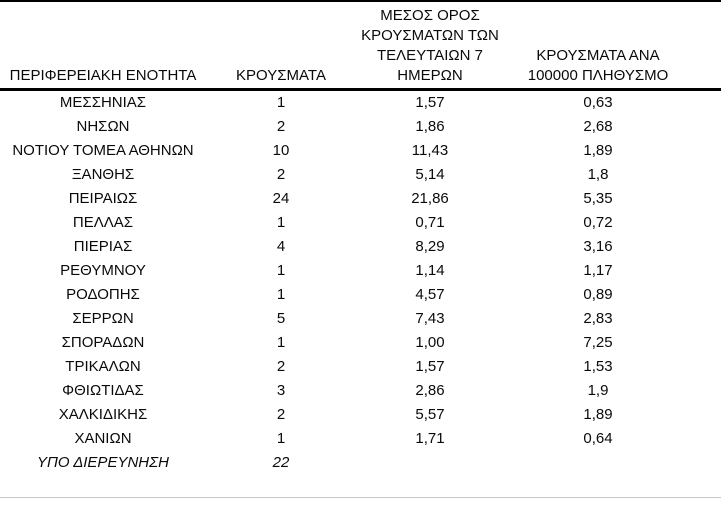  Describe the element at coordinates (598, 342) in the screenshot. I see `per100k-cell: 7,25` at that location.